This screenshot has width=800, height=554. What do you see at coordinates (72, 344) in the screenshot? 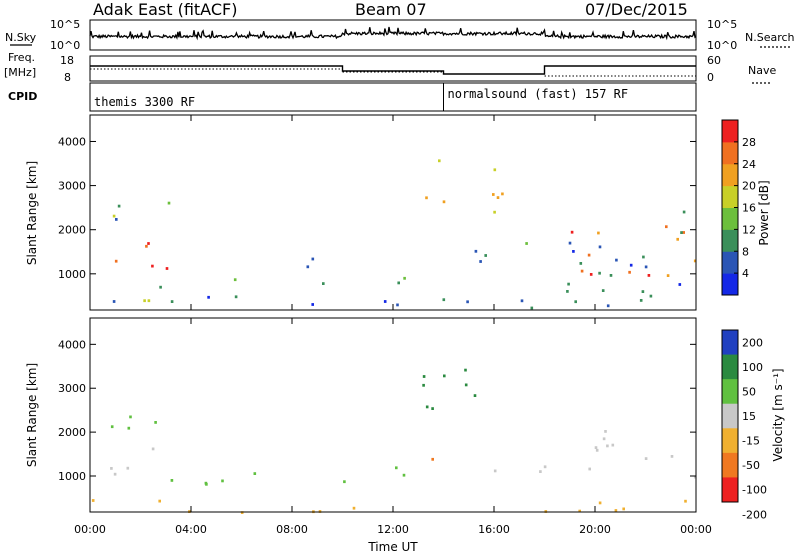
I see `y-tick-label: 4000` at bounding box center [72, 344].